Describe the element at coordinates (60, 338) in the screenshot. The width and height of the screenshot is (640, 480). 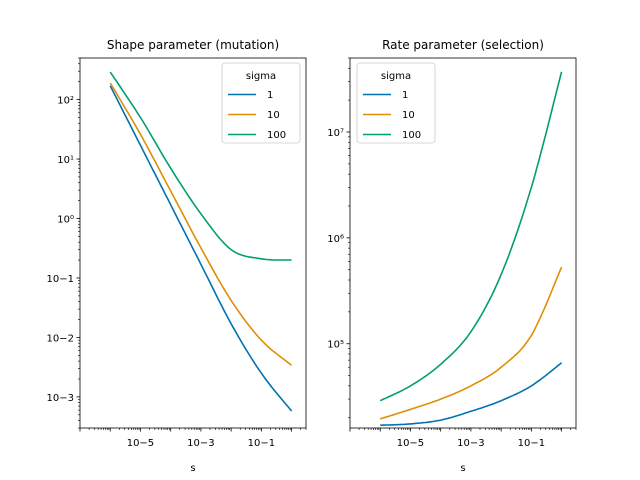
I see `left-y-tick-label: 10−2` at that location.